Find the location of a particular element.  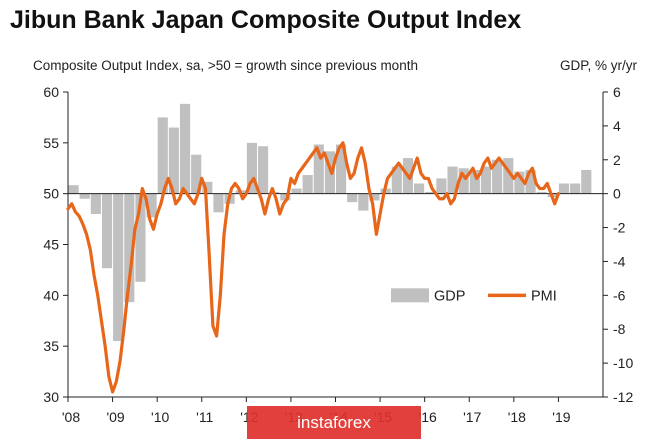

chart-title: Jibun Bank Japan Composite Output Index is located at coordinates (266, 20).